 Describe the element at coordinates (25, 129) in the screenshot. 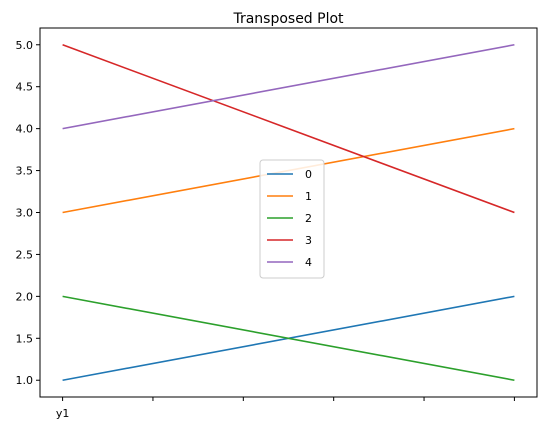

I see `y-tick-label: 4.0` at that location.